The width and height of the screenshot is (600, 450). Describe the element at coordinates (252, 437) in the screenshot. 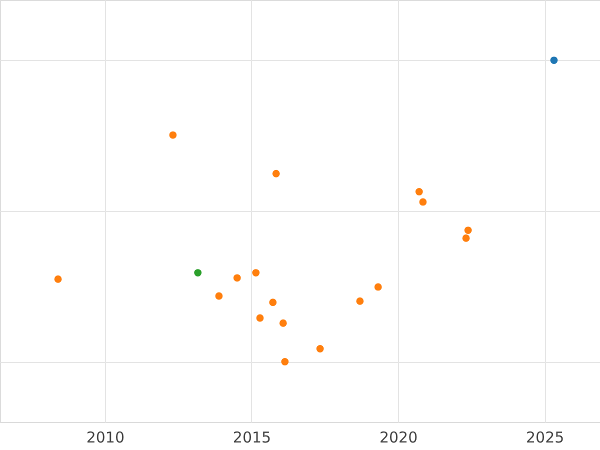

I see `x-tick-label: 2015` at that location.